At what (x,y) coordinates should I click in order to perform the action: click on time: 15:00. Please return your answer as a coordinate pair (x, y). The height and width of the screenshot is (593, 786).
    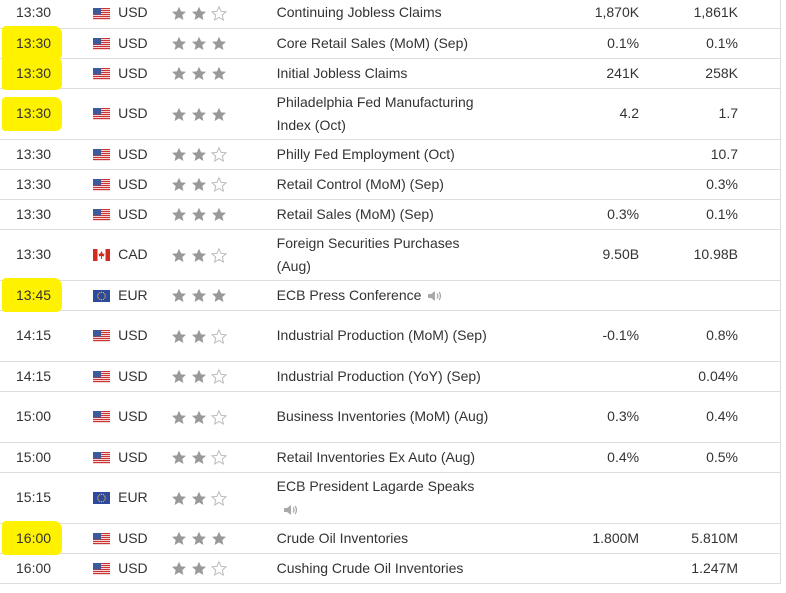
    Looking at the image, I should click on (34, 416).